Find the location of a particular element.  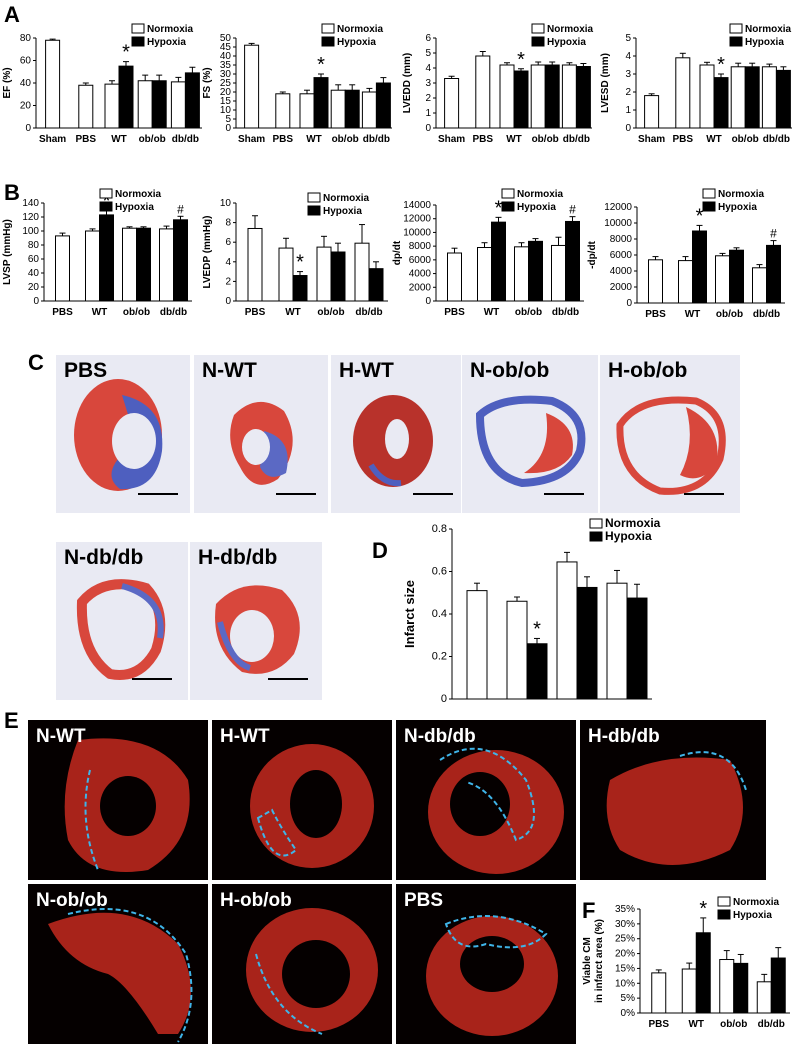

y-tick-label: 40 is located at coordinates (26, 83).